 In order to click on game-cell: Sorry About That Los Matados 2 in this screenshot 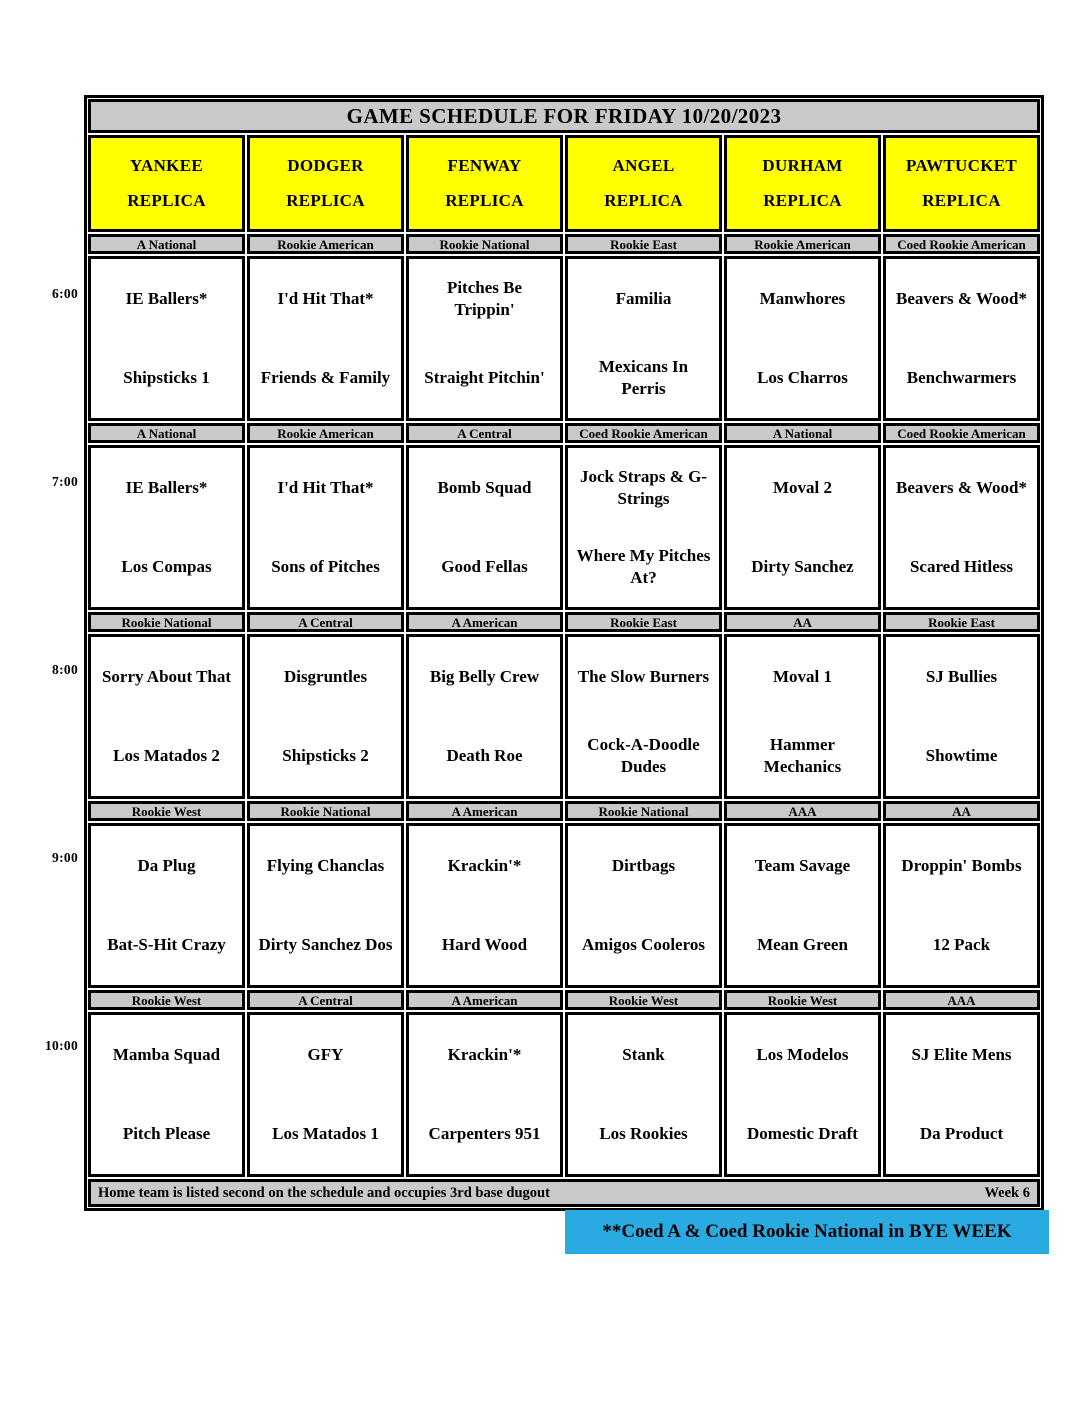, I will do `click(166, 716)`.